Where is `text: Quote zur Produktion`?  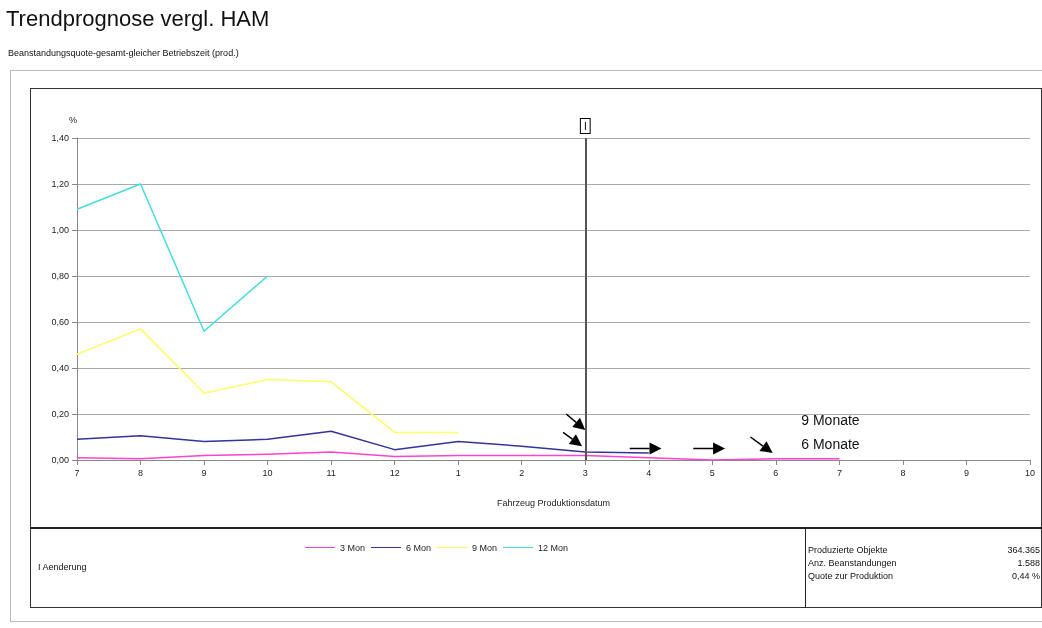 text: Quote zur Produktion is located at coordinates (851, 576).